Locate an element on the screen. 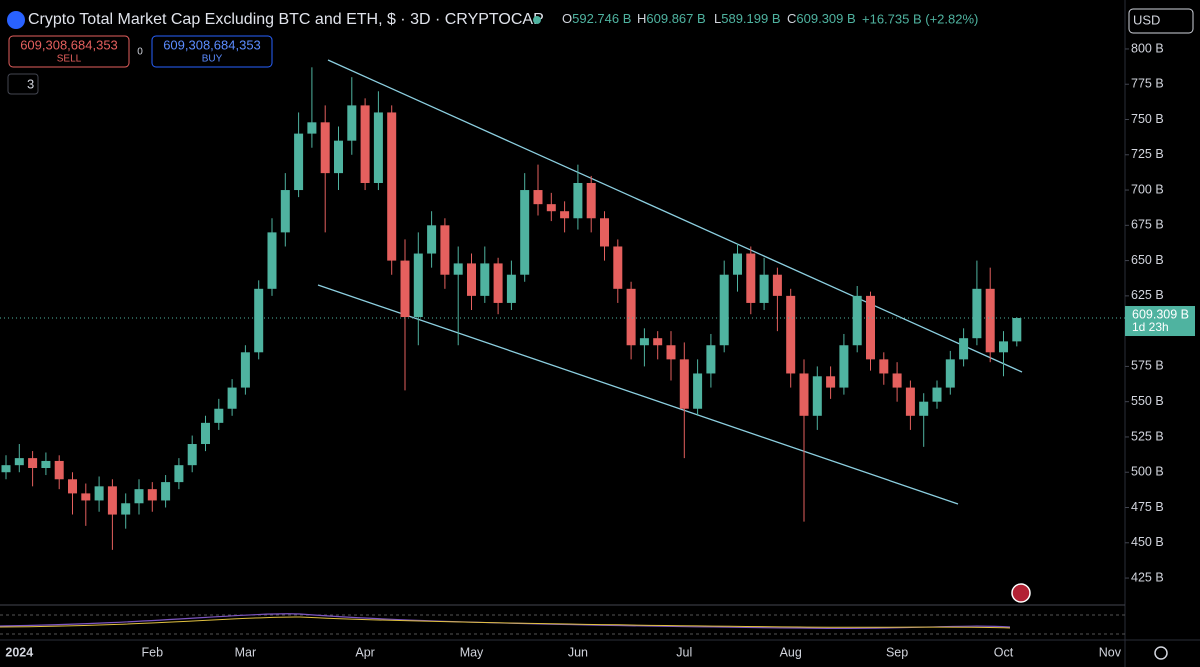 The image size is (1200, 667). indicator-count: 3 is located at coordinates (30, 83).